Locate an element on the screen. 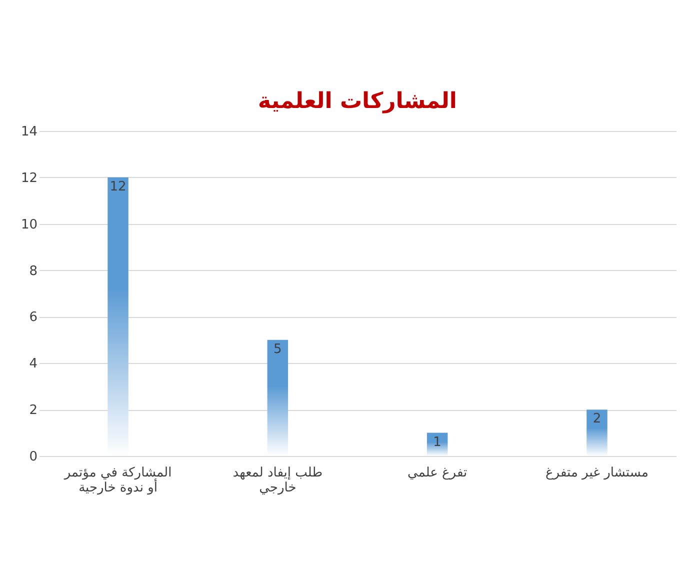  y-tick-label: 6 is located at coordinates (33, 318).